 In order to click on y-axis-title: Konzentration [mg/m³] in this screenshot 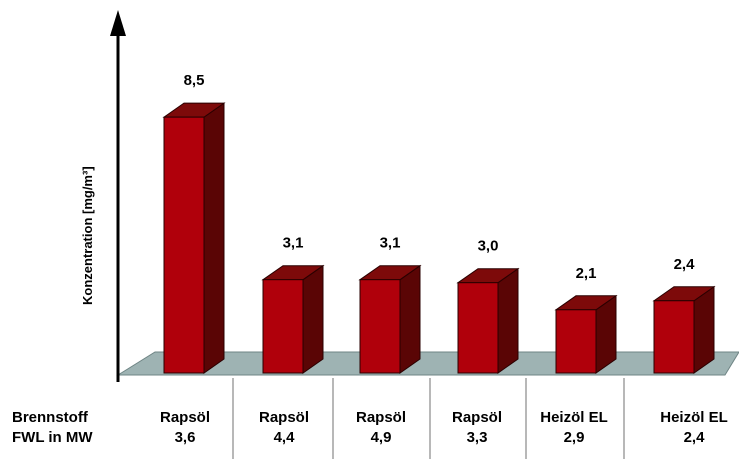, I will do `click(87, 235)`.